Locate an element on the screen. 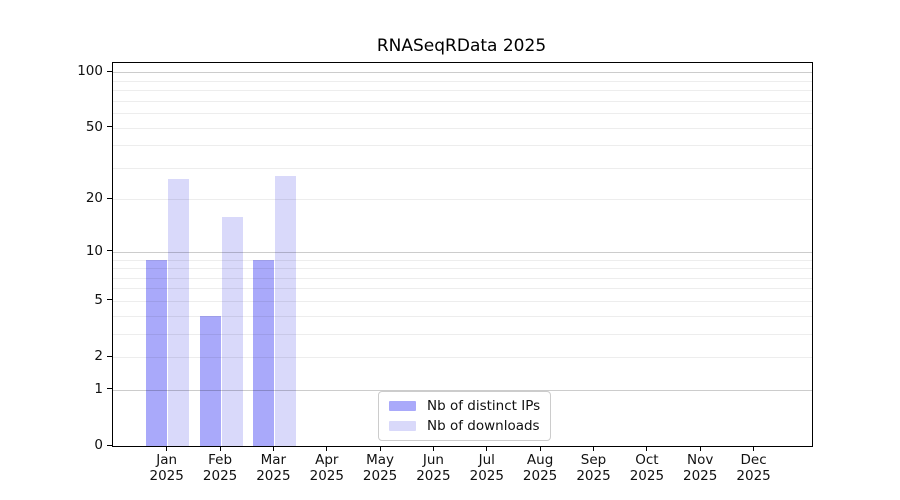 The height and width of the screenshot is (500, 900). bar-downloads-mar-2025 is located at coordinates (285, 311).